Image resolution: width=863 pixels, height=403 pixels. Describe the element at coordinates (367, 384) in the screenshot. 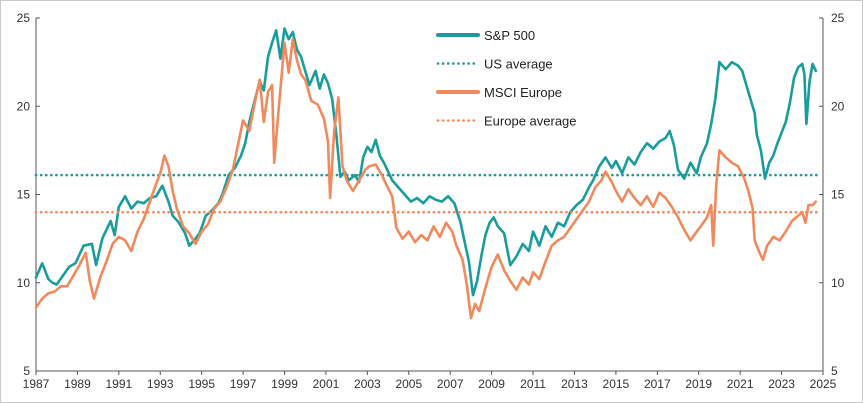

I see `x-tick-label: 2003` at that location.